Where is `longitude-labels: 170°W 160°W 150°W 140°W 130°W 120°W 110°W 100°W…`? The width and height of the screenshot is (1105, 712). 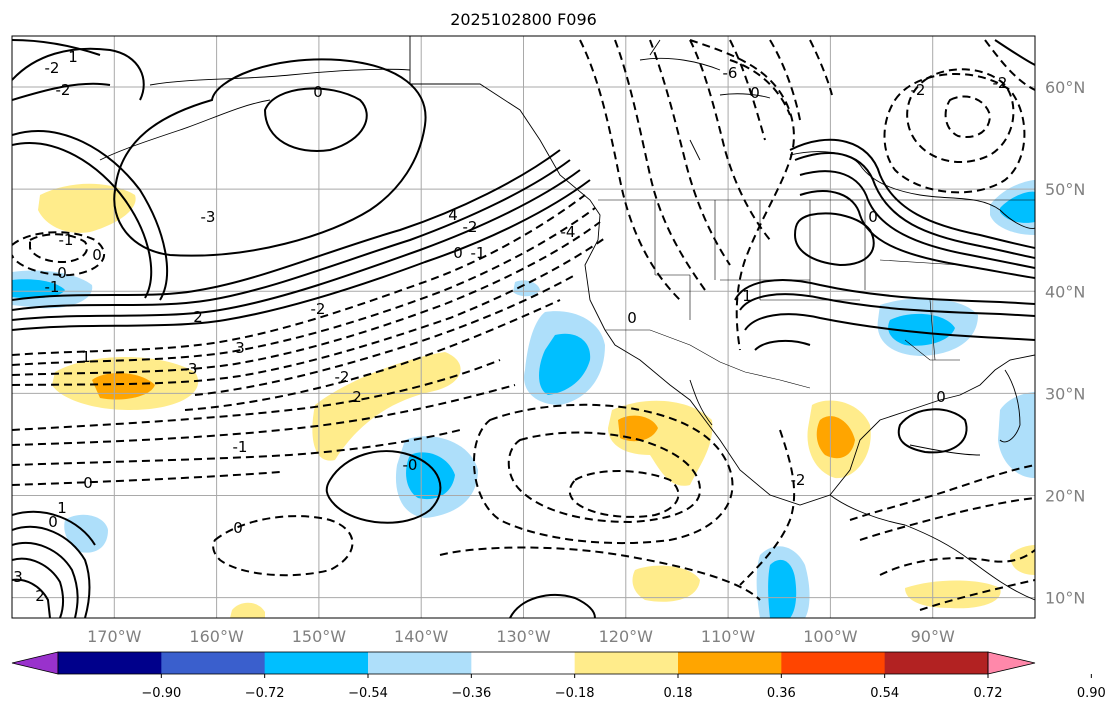
longitude-labels: 170°W 160°W 150°W 140°W 130°W 120°W 110°W 100°W… is located at coordinates (521, 636).